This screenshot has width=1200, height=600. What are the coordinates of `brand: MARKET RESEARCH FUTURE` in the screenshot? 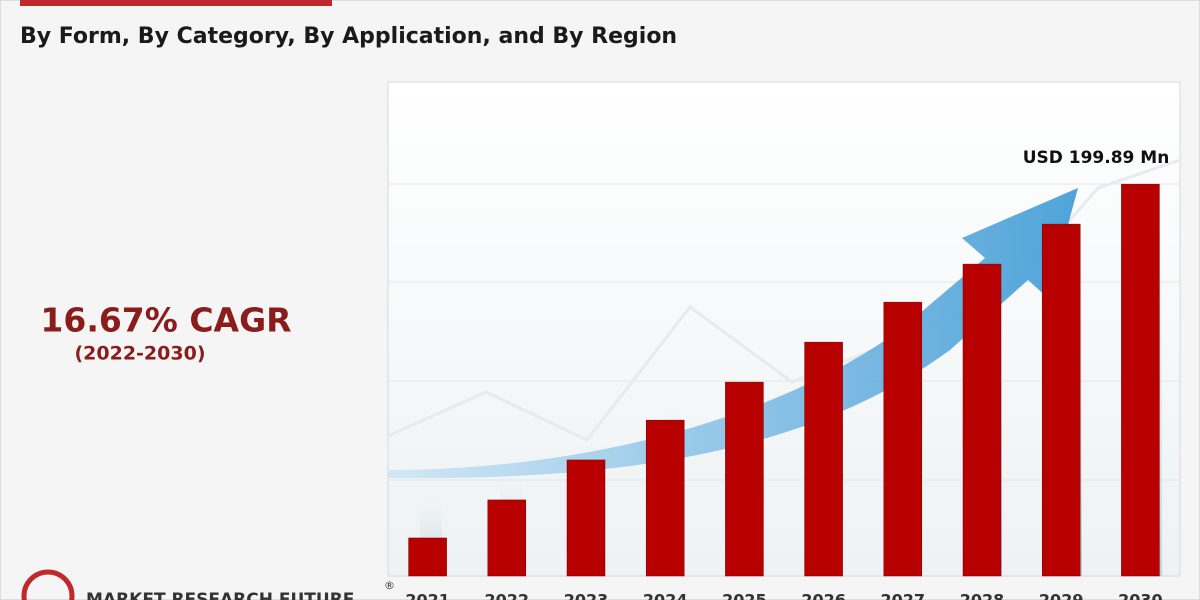 It's located at (220, 595).